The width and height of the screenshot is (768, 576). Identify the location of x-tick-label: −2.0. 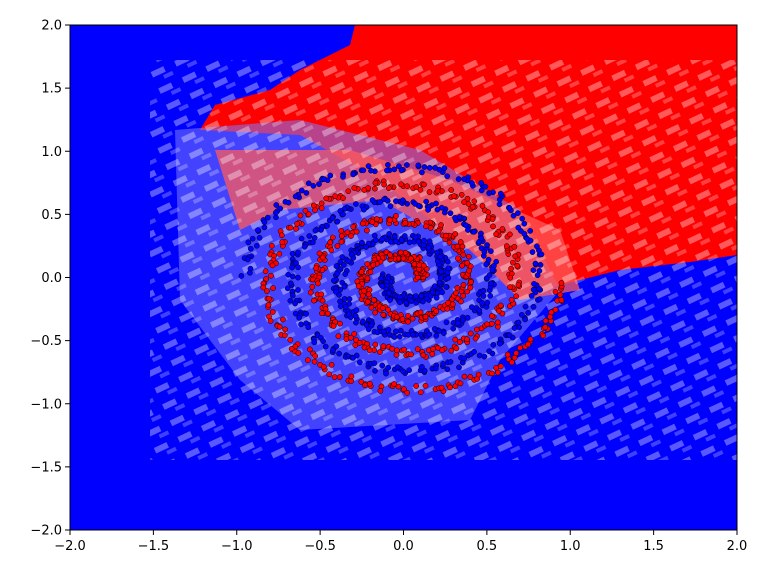
(70, 546).